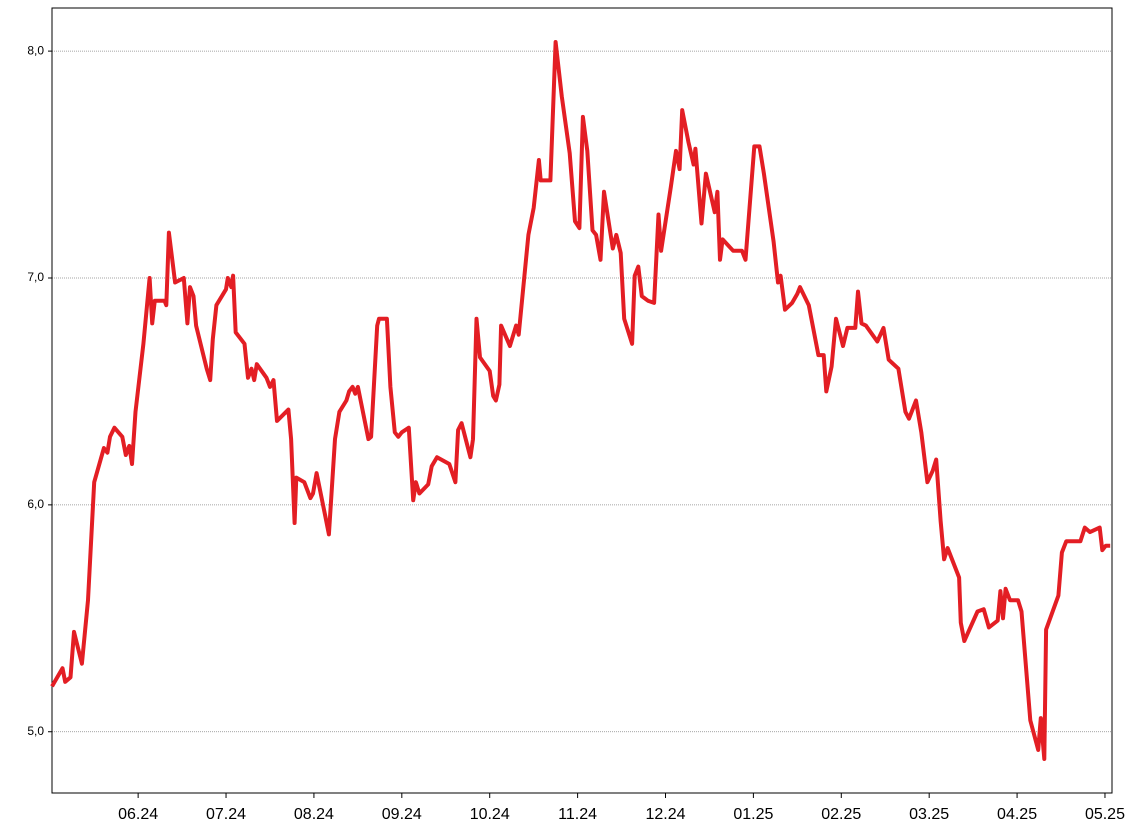 Image resolution: width=1128 pixels, height=836 pixels. I want to click on x-tick-label: 02.25, so click(841, 814).